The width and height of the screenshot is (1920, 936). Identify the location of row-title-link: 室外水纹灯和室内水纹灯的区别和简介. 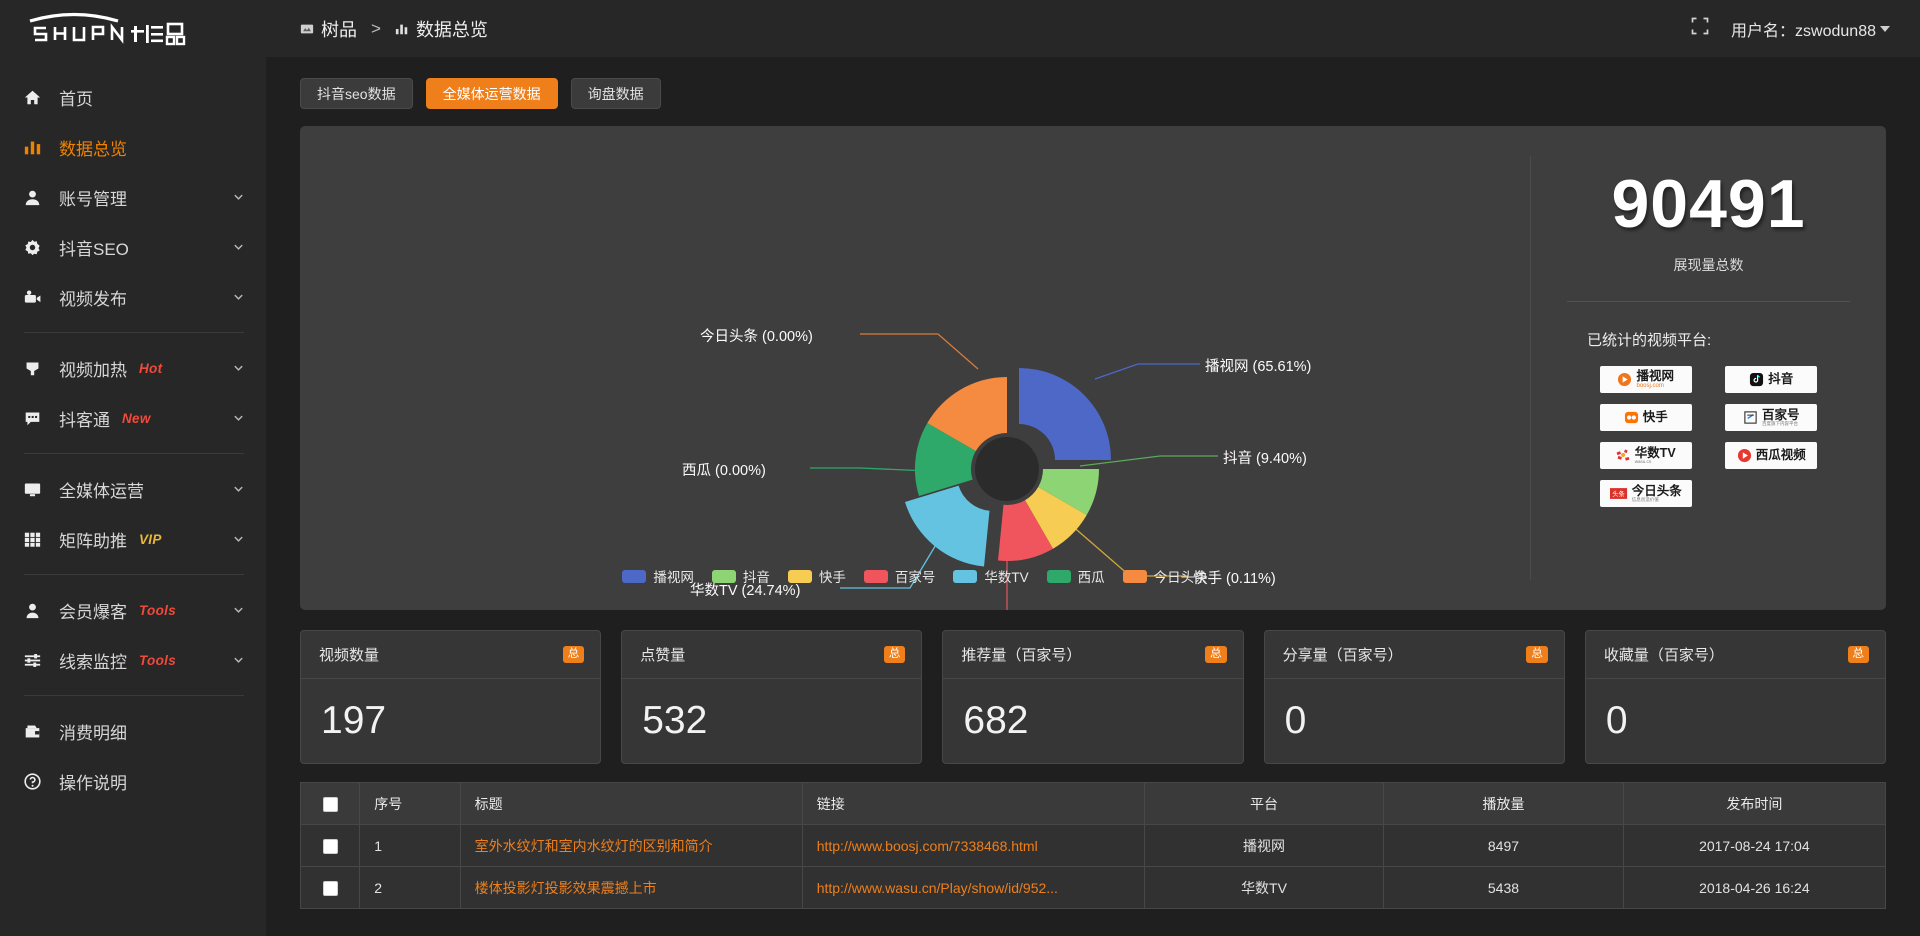
(593, 845).